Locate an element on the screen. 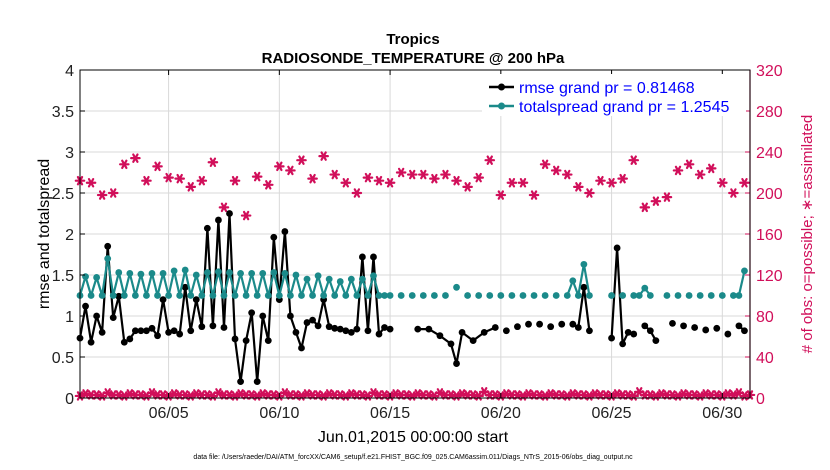 Image resolution: width=830 pixels, height=470 pixels. x-tick-label: 06/15 is located at coordinates (390, 413).